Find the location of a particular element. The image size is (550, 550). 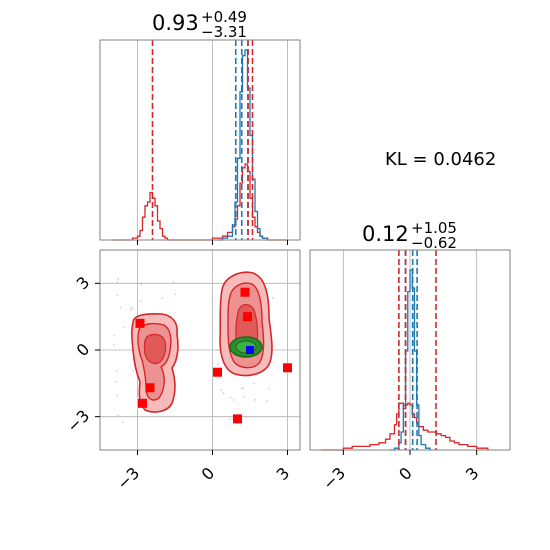

y-tick-label: −3 is located at coordinates (78, 421).